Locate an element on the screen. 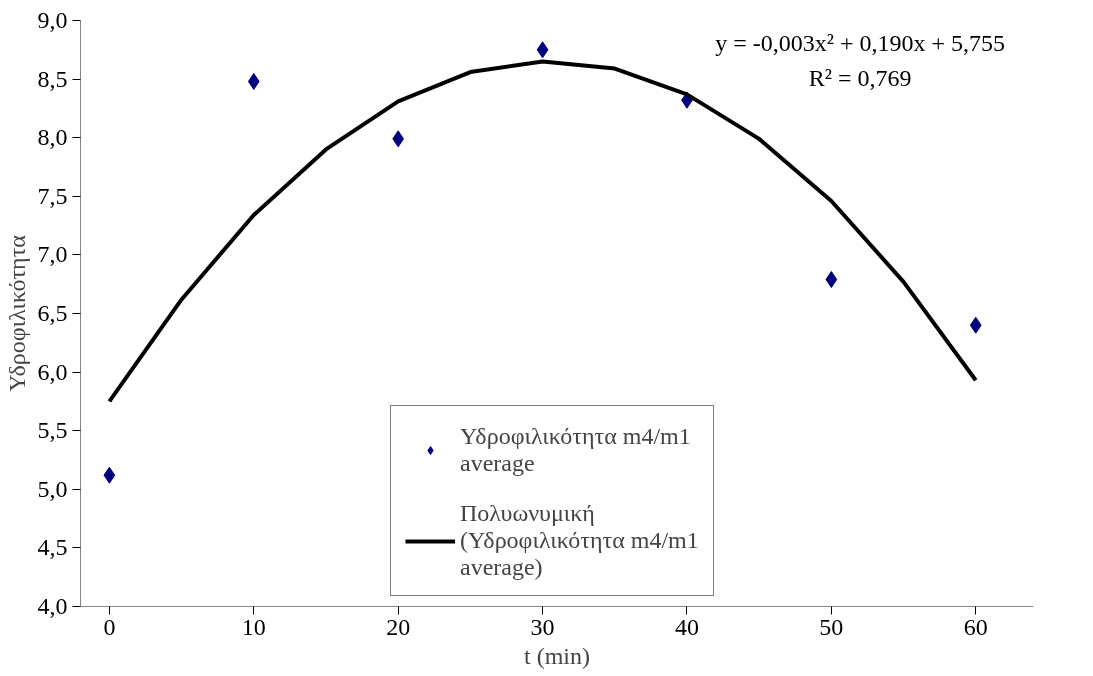 Image resolution: width=1093 pixels, height=676 pixels. legend-label: Υδροφιλικότητα m4/m1 average is located at coordinates (575, 450).